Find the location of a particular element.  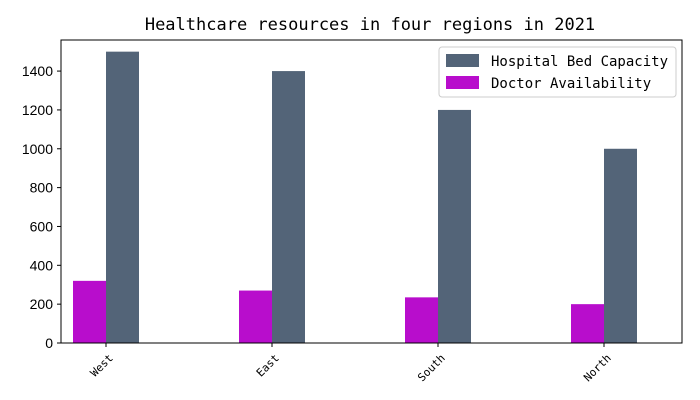

legend-swatch-hospital-bed-capacity is located at coordinates (462, 60).